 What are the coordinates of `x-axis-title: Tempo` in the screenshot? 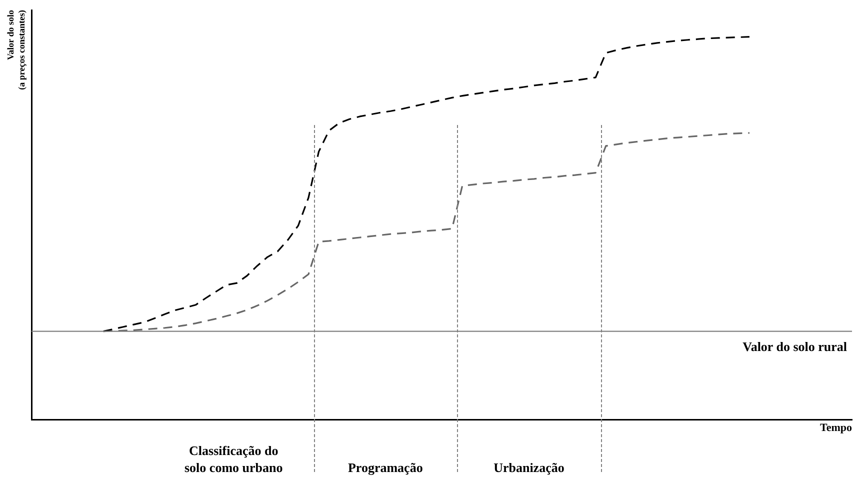 It's located at (836, 428).